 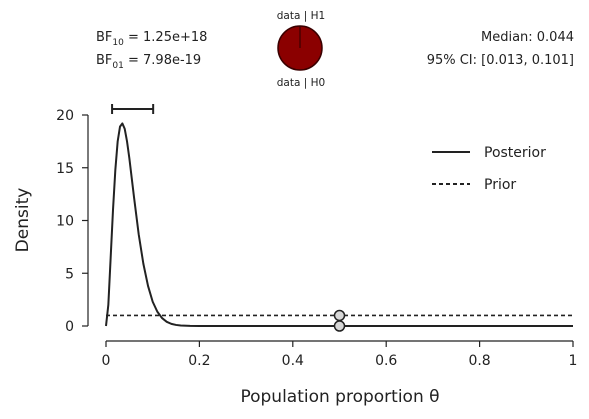 I want to click on posterior-null-point, so click(x=339, y=326).